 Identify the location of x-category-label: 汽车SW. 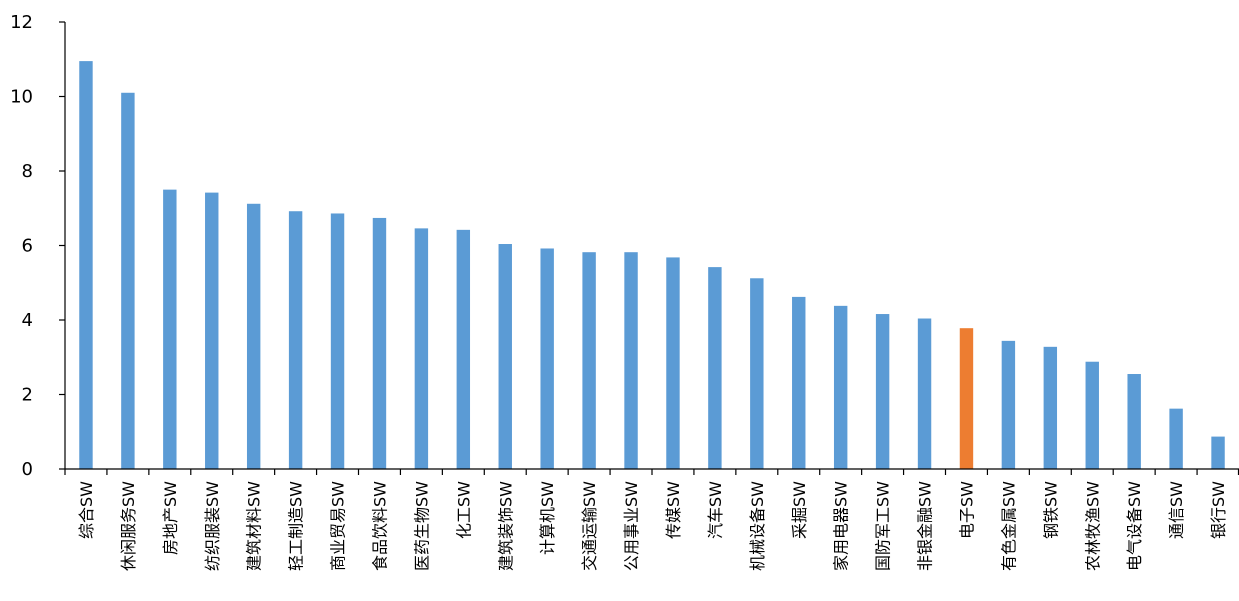
(715, 510).